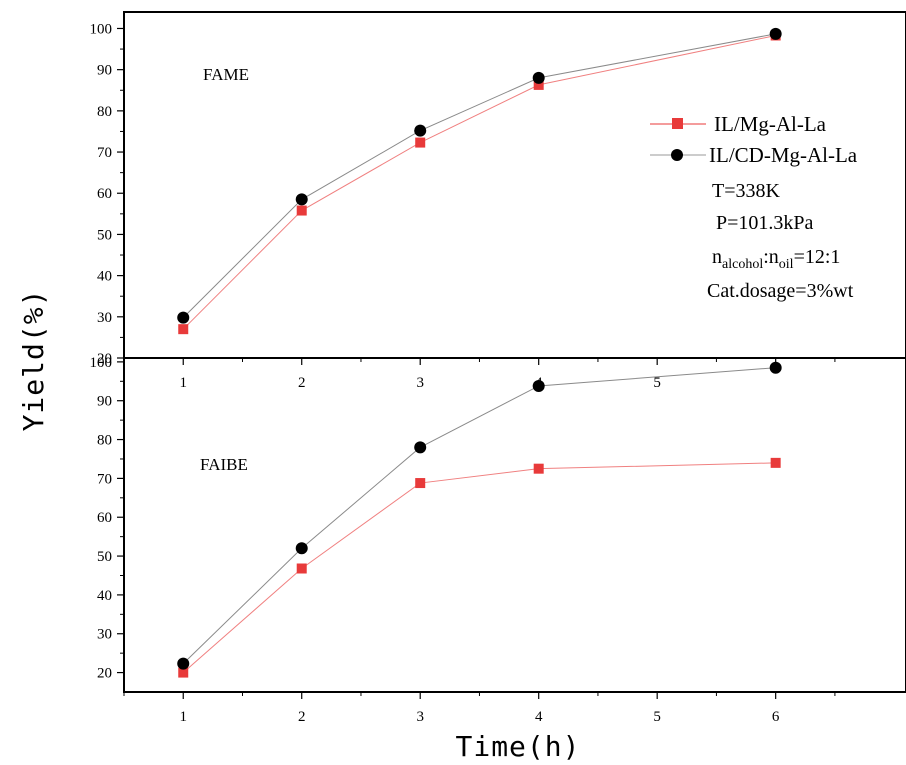 This screenshot has height=765, width=906. Describe the element at coordinates (786, 264) in the screenshot. I see `ratio-sub-oil: oil` at that location.